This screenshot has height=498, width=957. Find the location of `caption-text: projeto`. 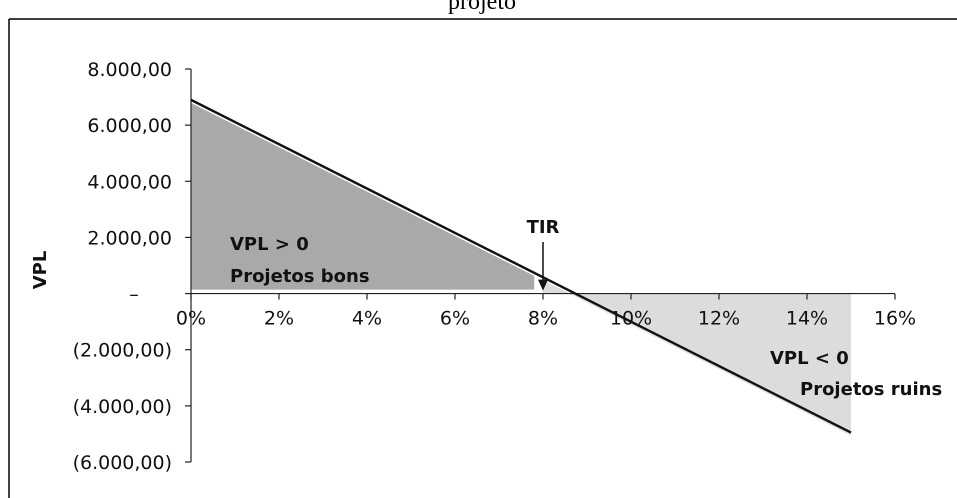

caption-text: projeto is located at coordinates (482, 7).